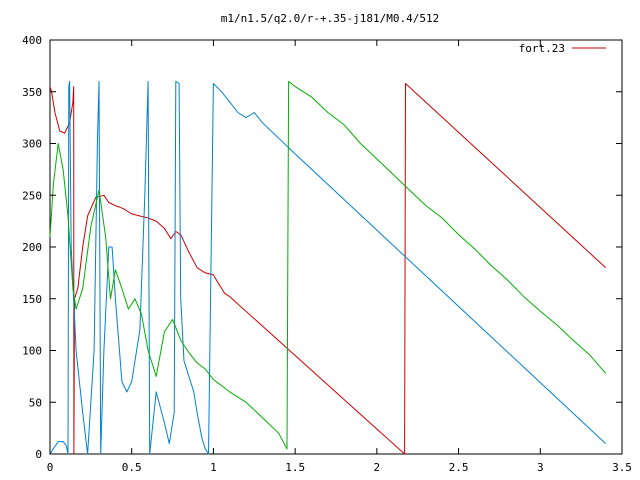 The image size is (640, 480). Describe the element at coordinates (50, 467) in the screenshot. I see `x-tick-label: 0` at that location.